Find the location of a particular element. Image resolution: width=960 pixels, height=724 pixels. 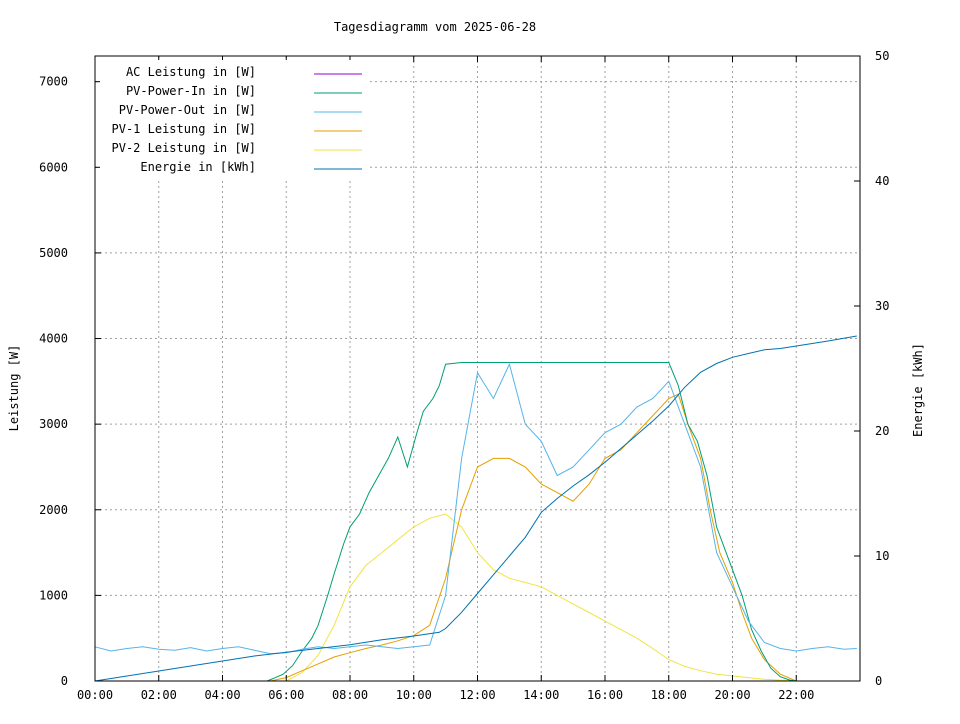

y-tick-label: 3000 is located at coordinates (53, 424).